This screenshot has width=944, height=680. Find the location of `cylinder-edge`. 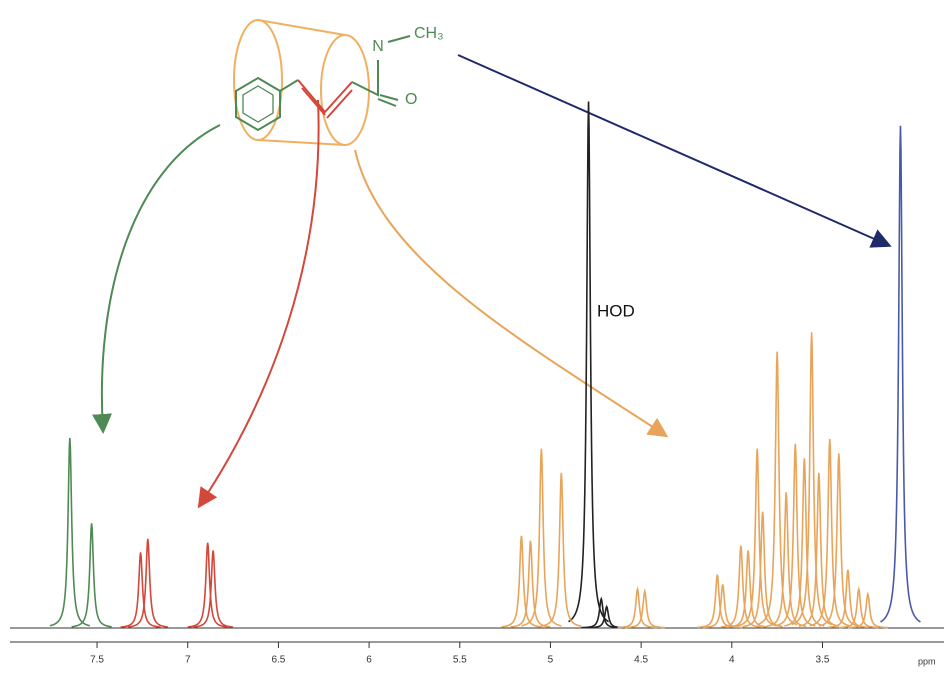

cylinder-edge is located at coordinates (301, 82).